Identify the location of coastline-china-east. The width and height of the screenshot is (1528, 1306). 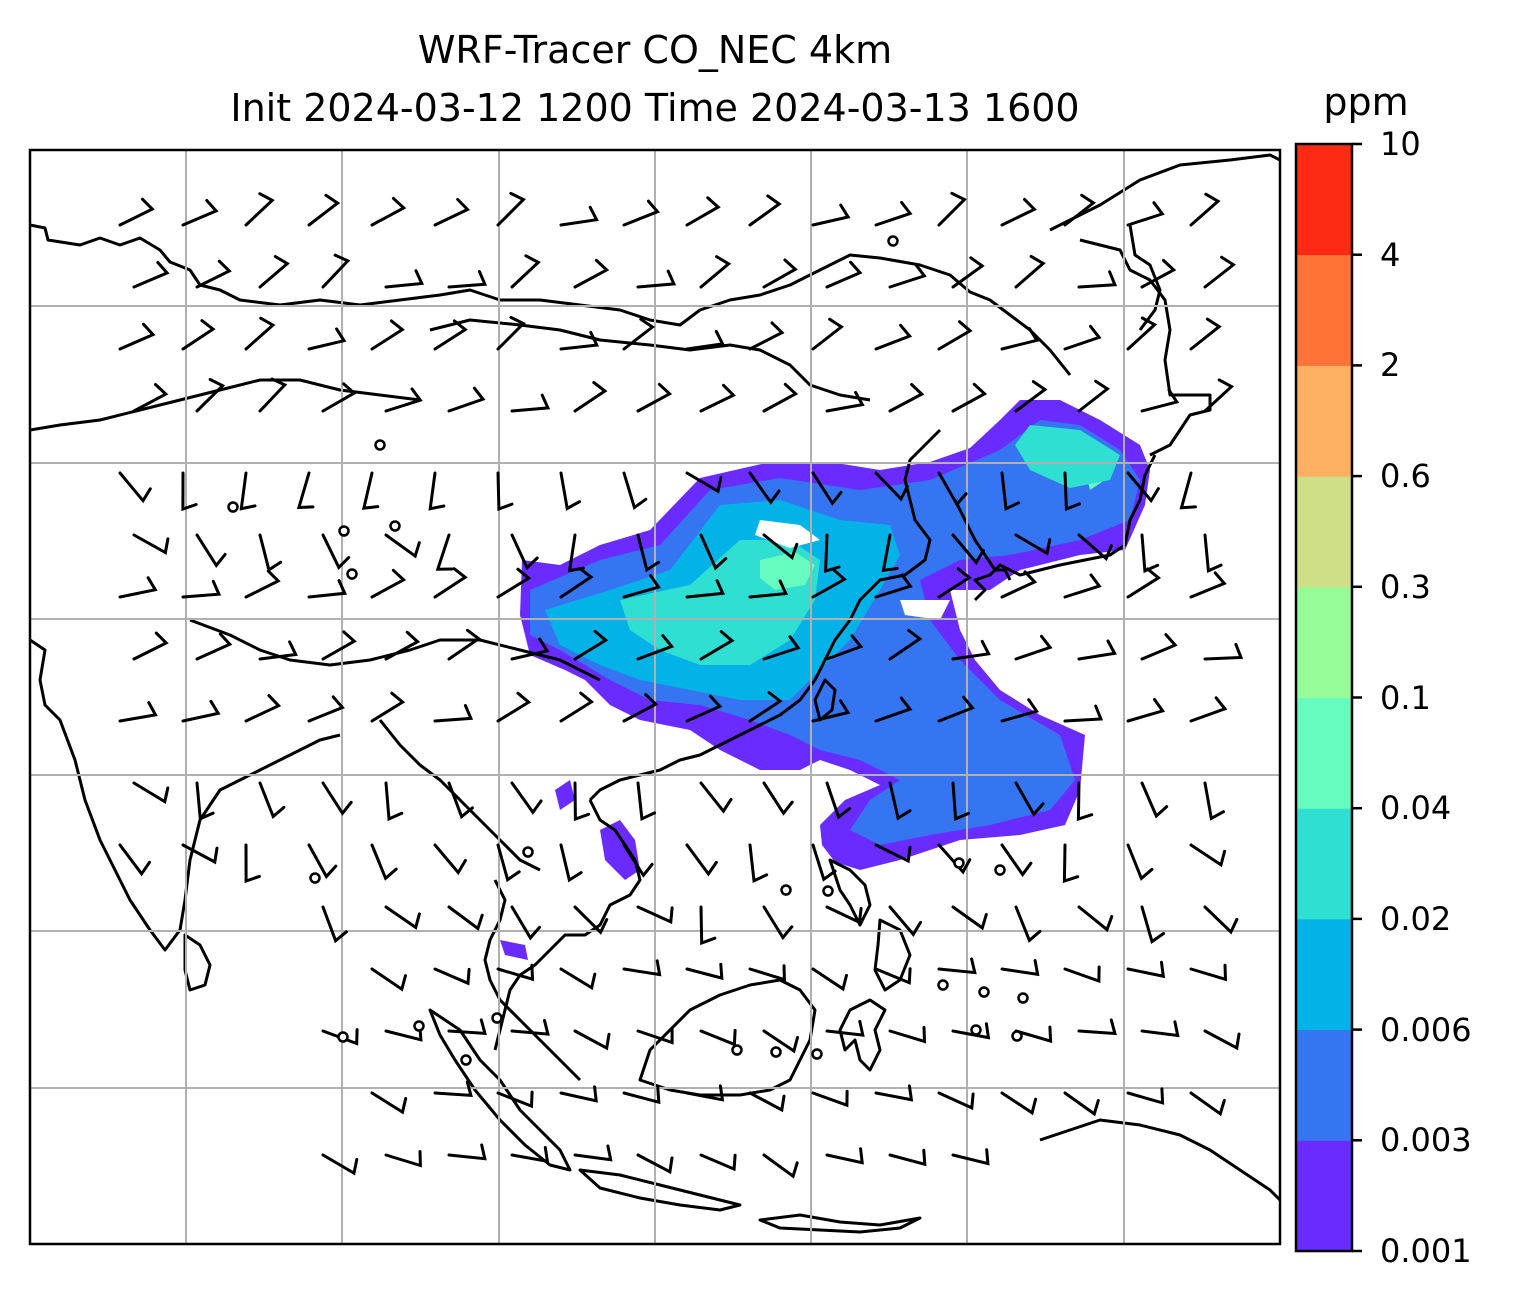
(765, 615).